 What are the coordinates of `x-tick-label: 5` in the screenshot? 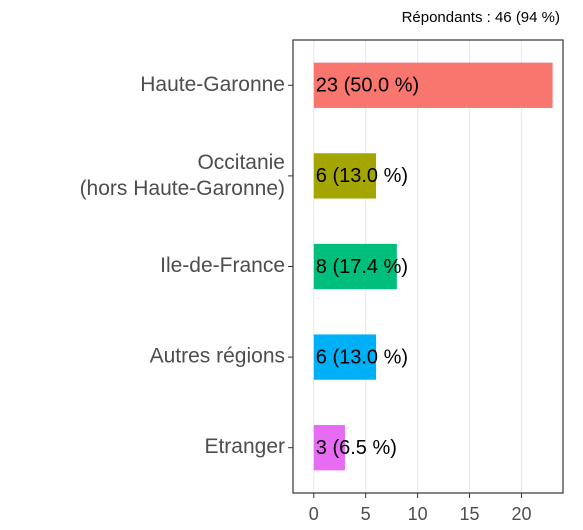 It's located at (366, 514).